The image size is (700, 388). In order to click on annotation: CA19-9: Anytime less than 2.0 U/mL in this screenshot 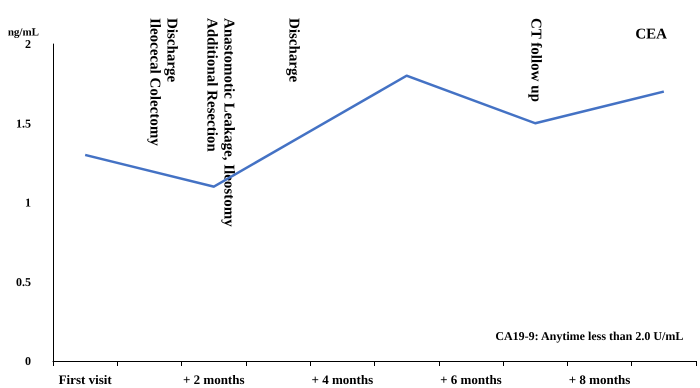, I will do `click(589, 336)`.